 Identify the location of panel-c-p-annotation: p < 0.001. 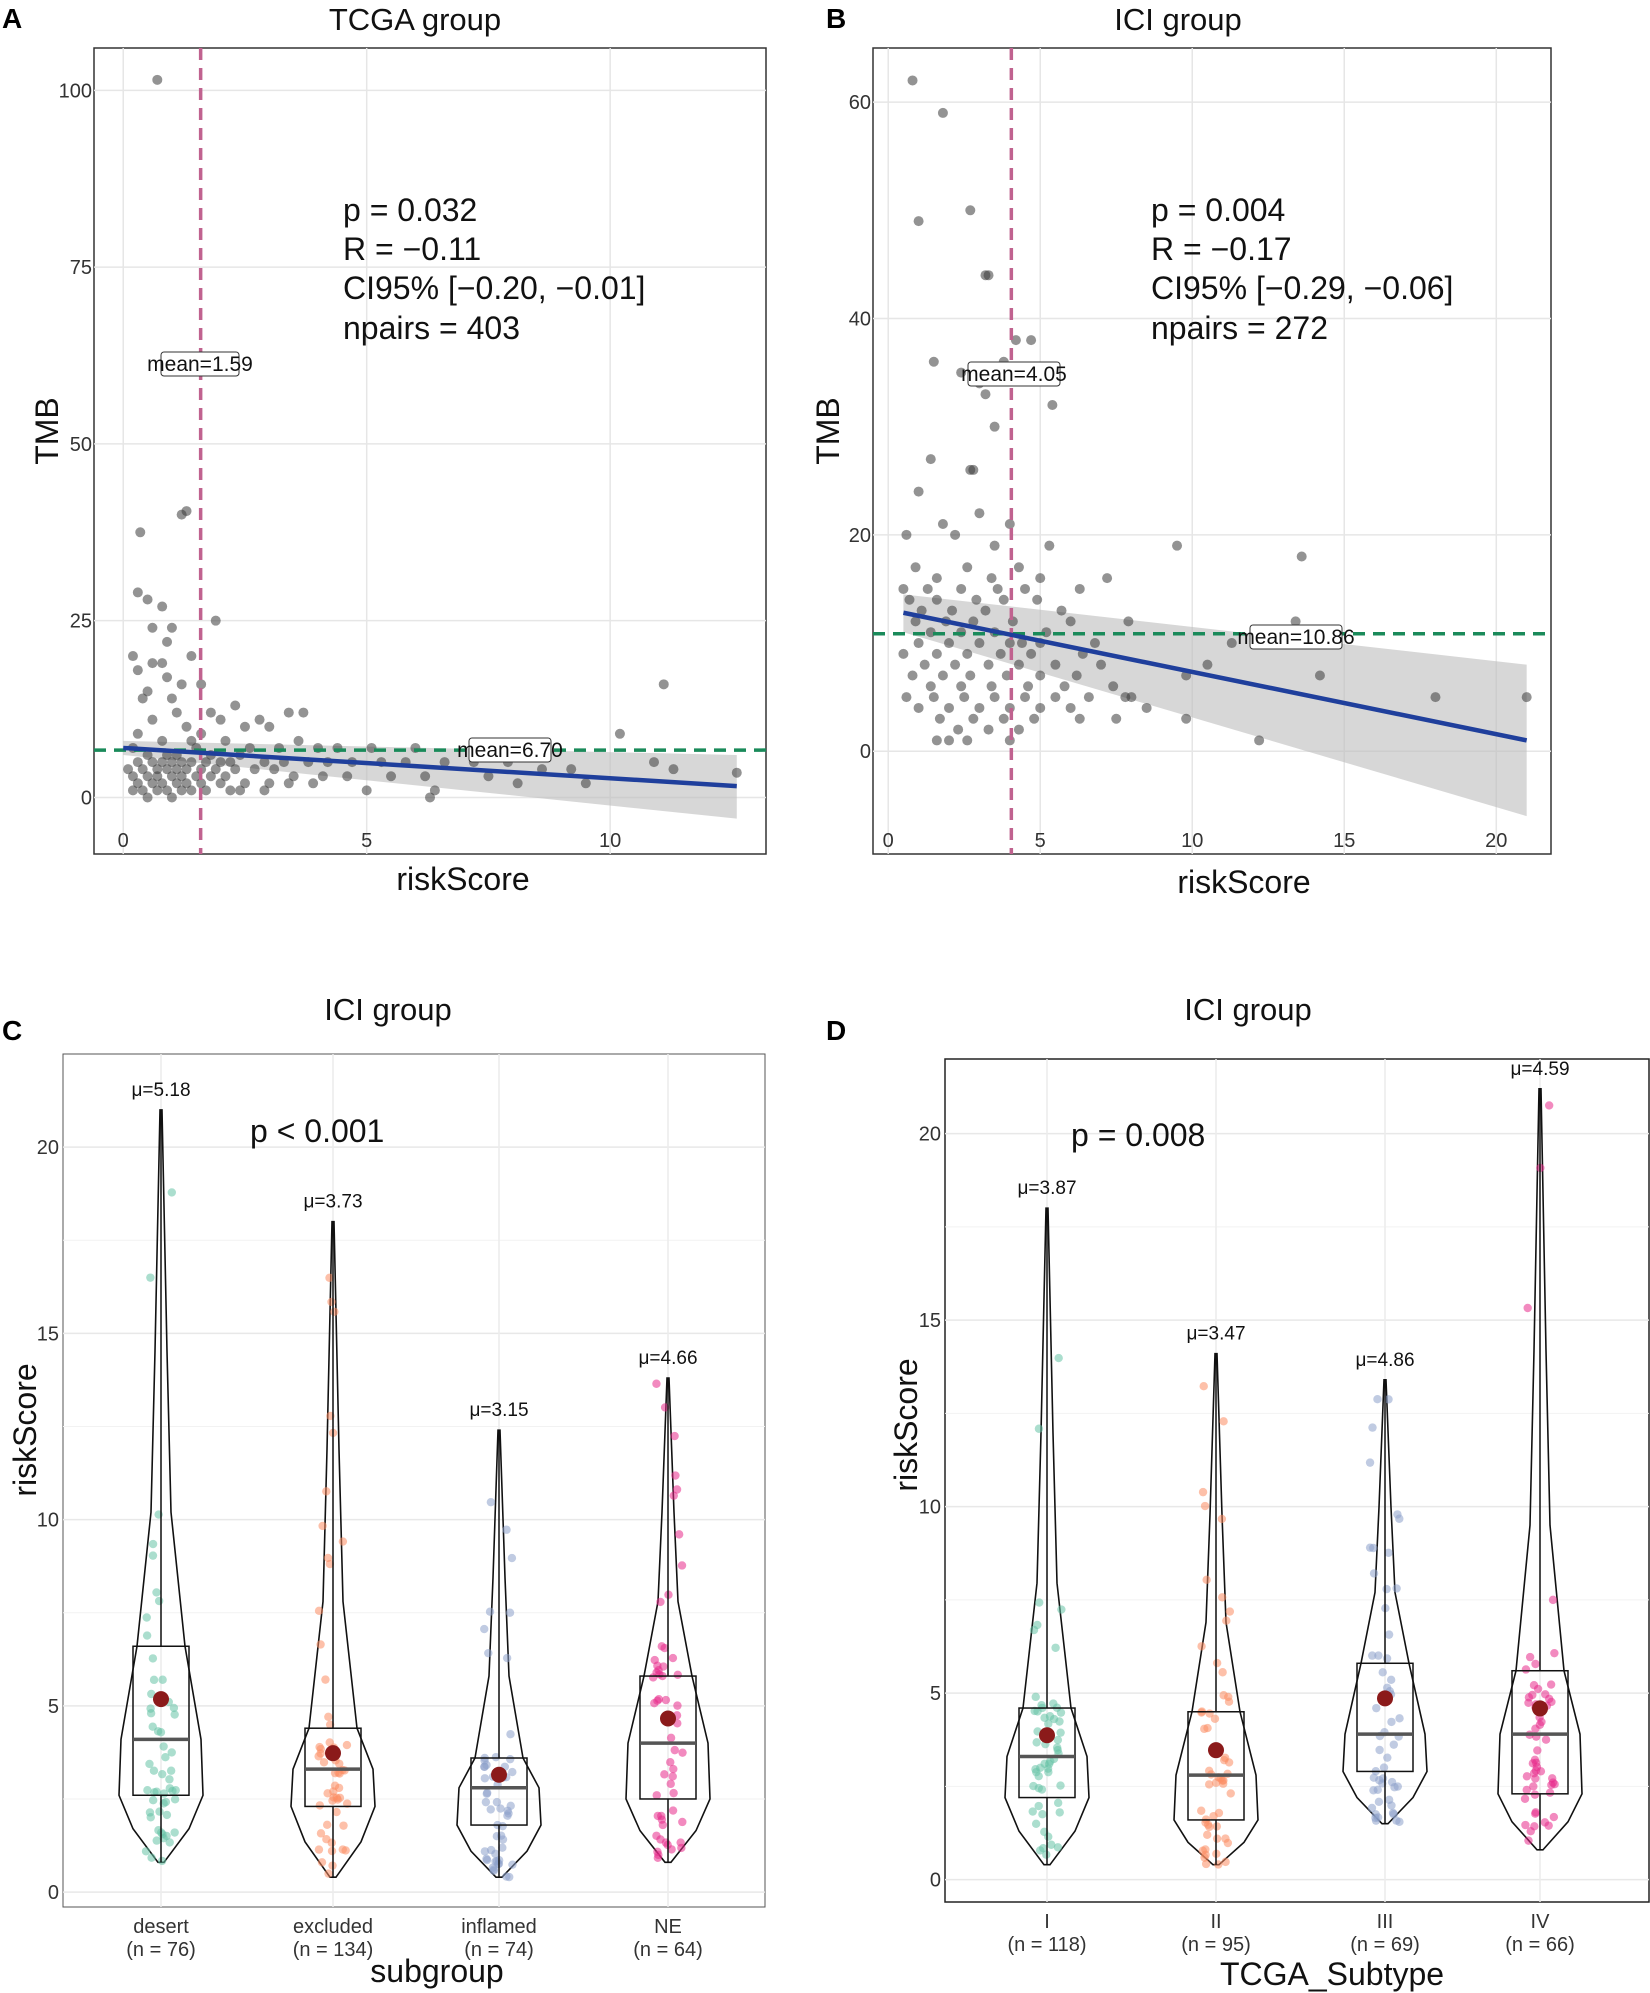
(317, 1131).